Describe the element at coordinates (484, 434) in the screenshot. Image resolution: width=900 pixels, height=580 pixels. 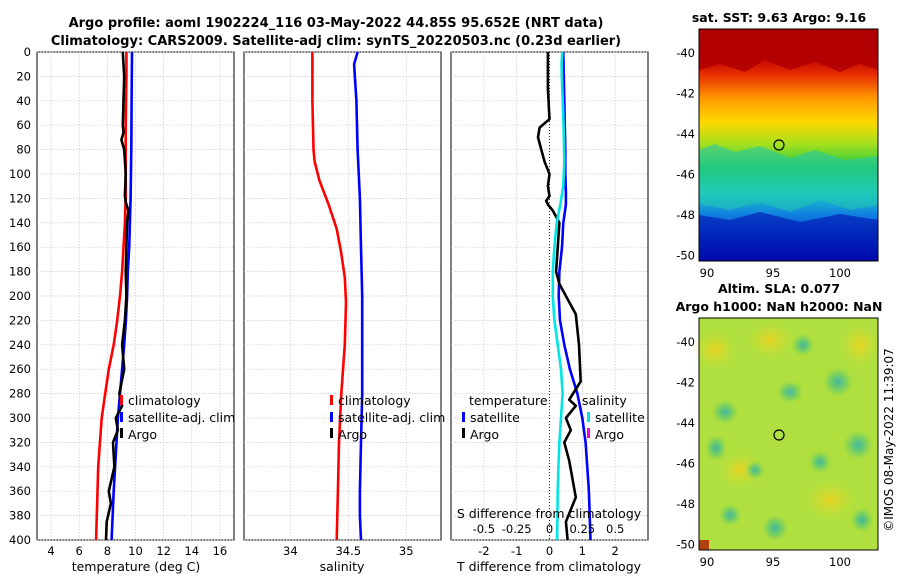
I see `legend-t-argo: Argo` at that location.